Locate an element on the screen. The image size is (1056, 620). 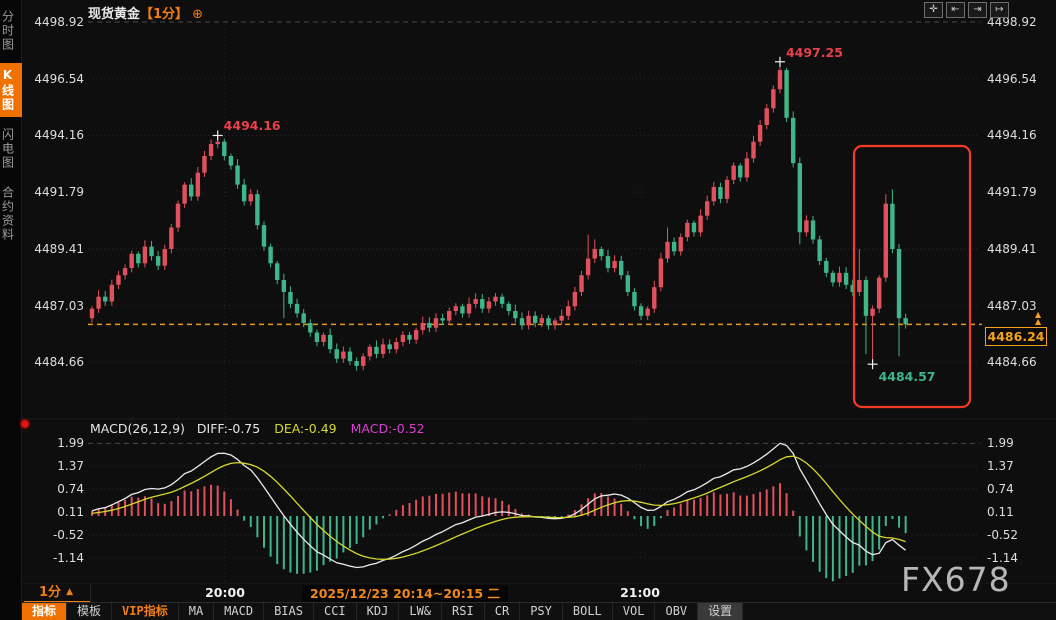
price-axis-label-left: 4496.54 is located at coordinates (59, 78).